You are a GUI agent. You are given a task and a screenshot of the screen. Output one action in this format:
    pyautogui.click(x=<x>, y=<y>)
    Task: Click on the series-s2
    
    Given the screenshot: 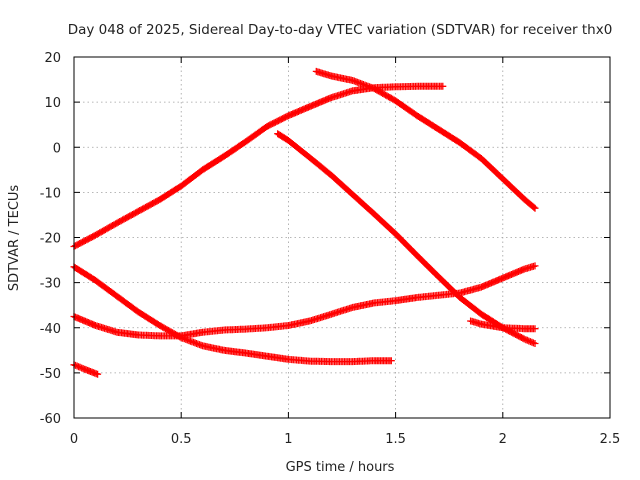 What is the action you would take?
    pyautogui.click(x=425, y=139)
    